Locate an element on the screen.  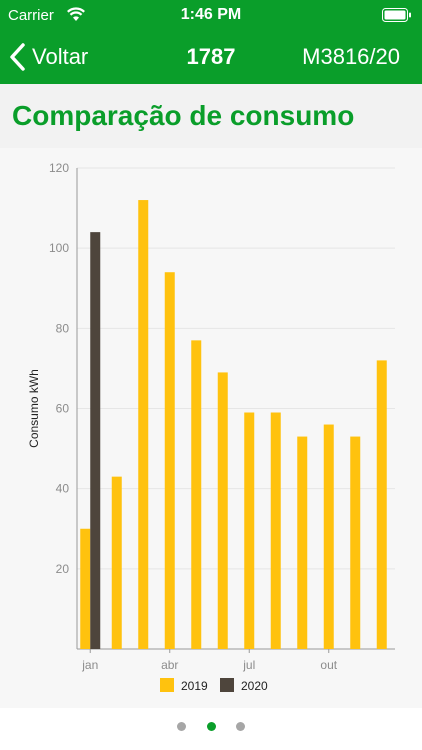
y-tick-label: 60 is located at coordinates (63, 409).